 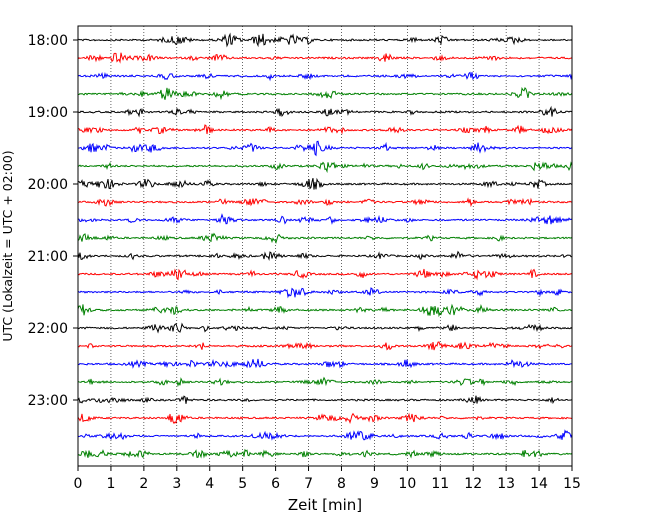 I want to click on y-axis-ticks: 18:00 19:00 20:00 21:00 22:00 23:00, so click(x=53, y=221).